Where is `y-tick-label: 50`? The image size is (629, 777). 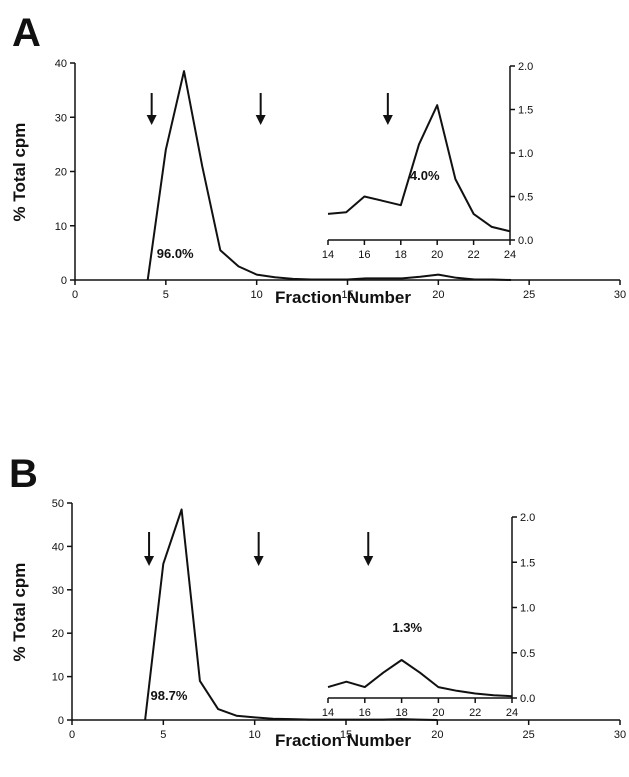
y-tick-label: 50 is located at coordinates (58, 504).